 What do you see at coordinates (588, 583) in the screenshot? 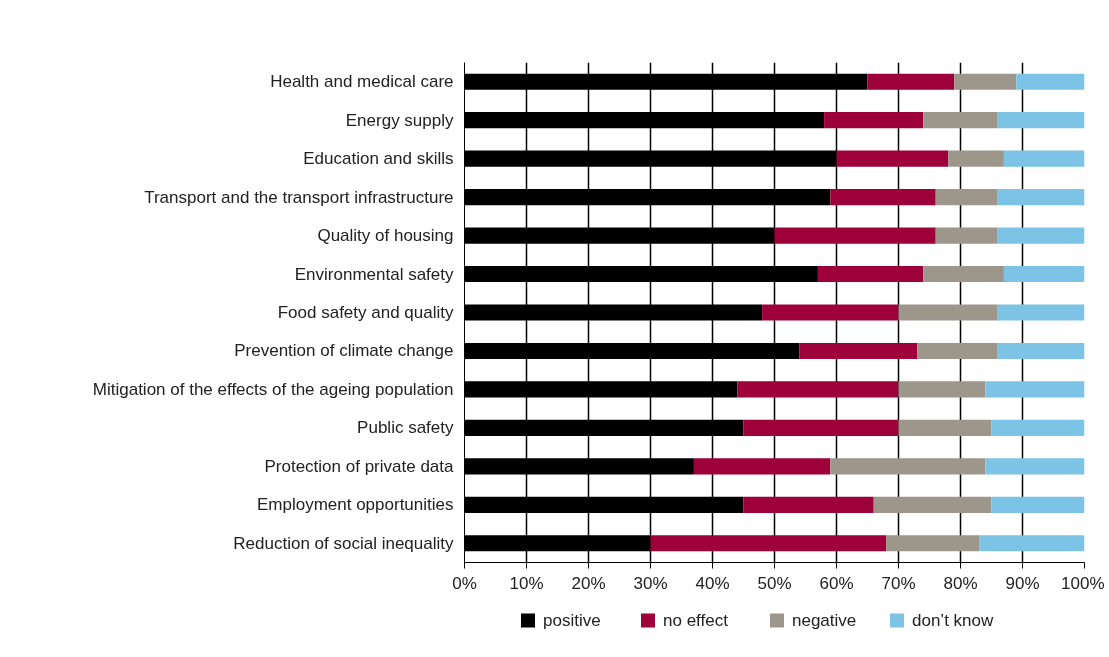
I see `x-tick-label: 20%` at bounding box center [588, 583].